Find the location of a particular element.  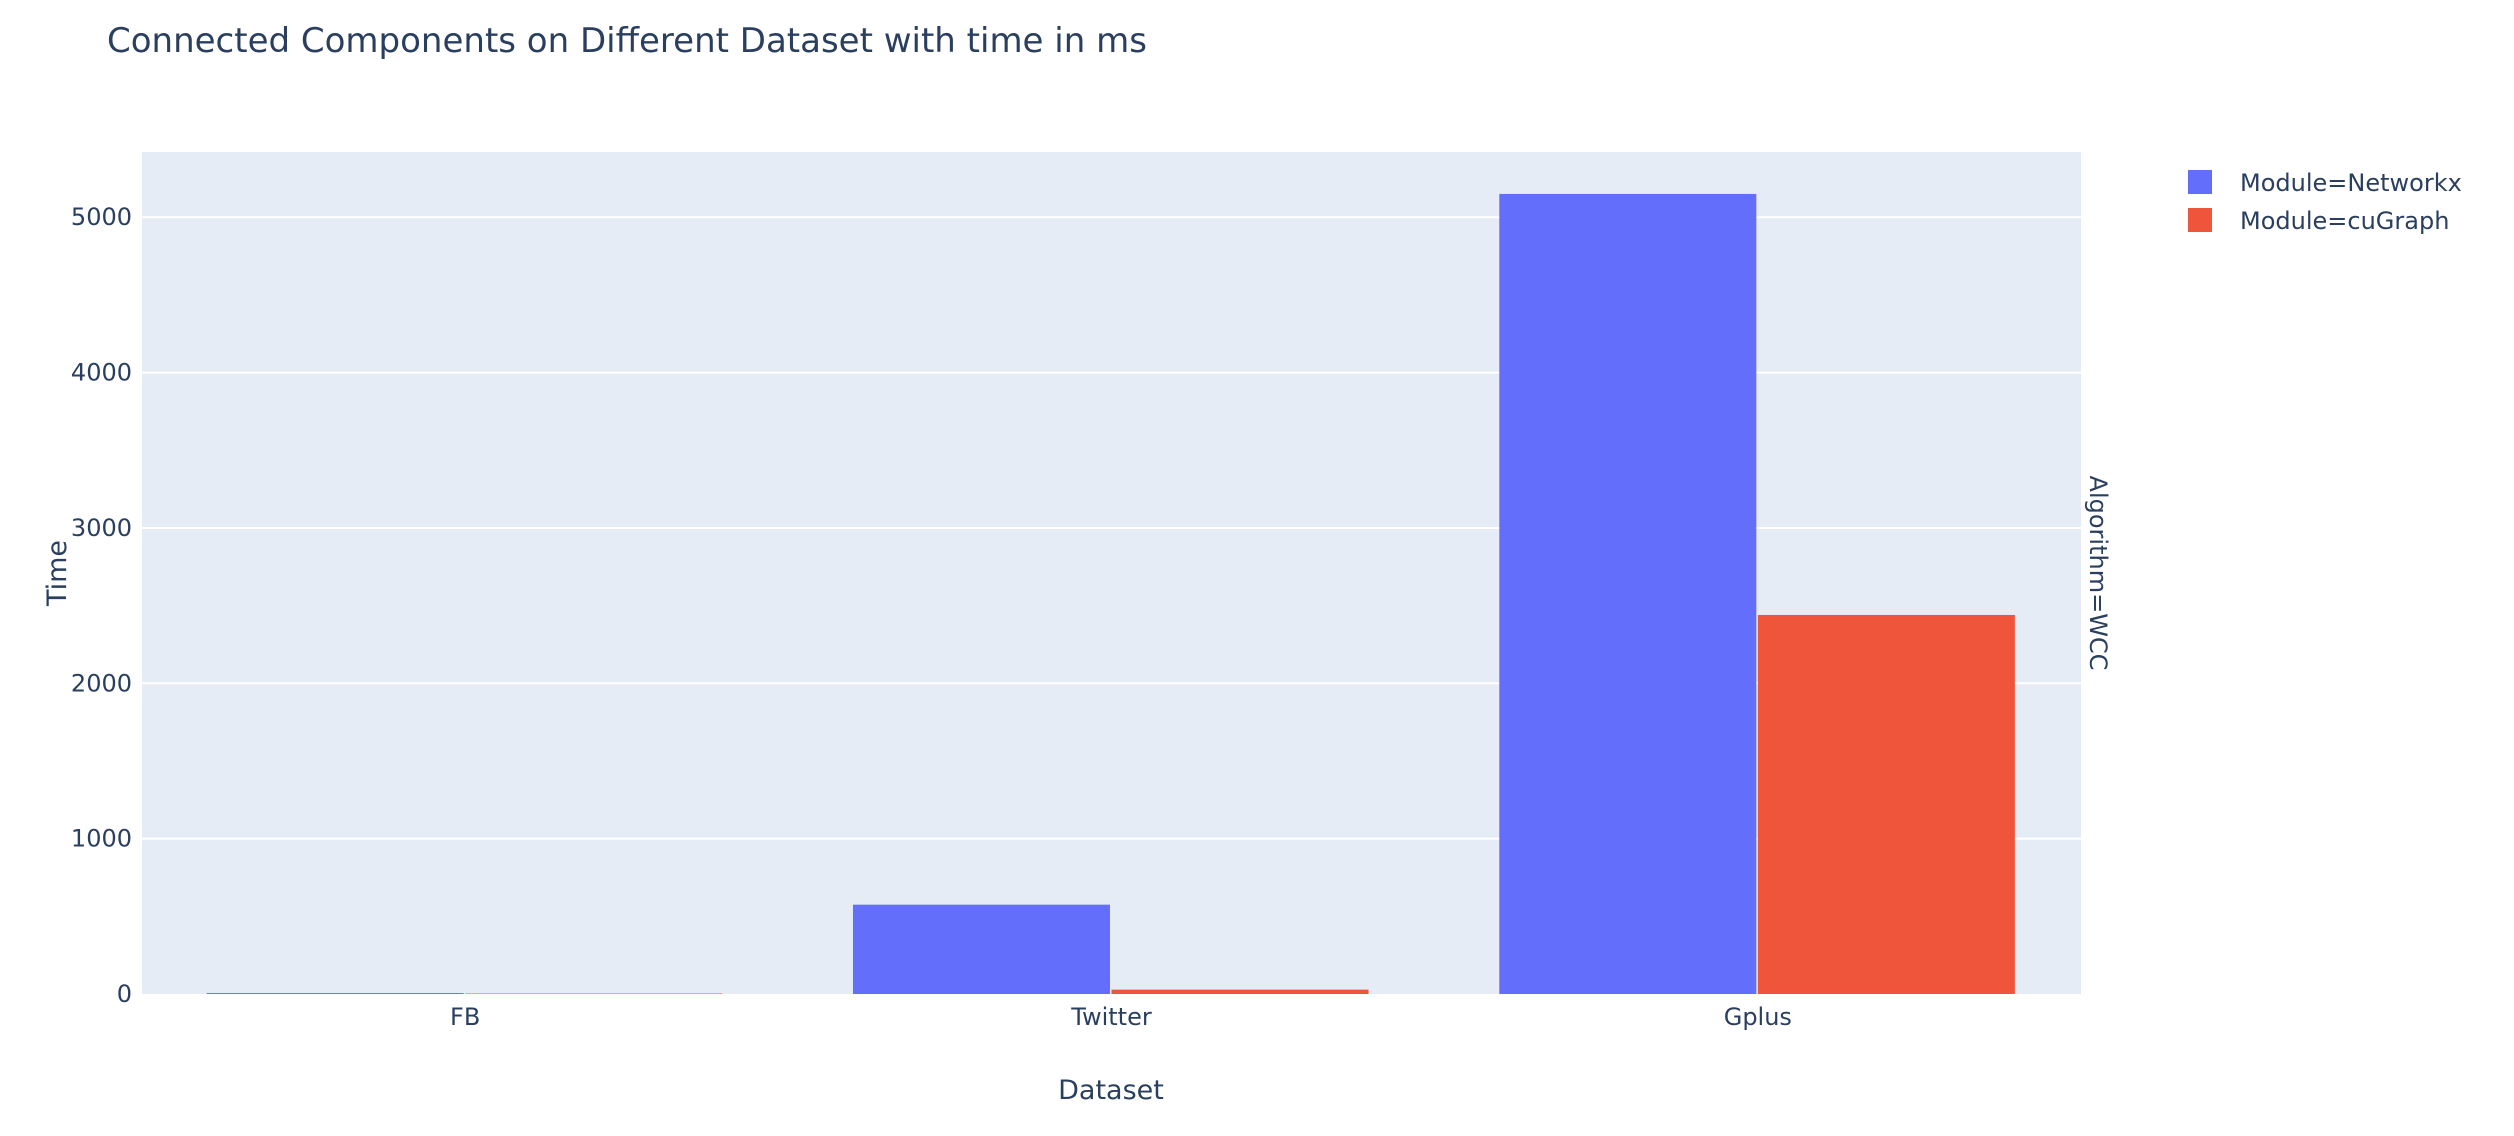

legend-entry: Module=Networkx is located at coordinates (2351, 183).